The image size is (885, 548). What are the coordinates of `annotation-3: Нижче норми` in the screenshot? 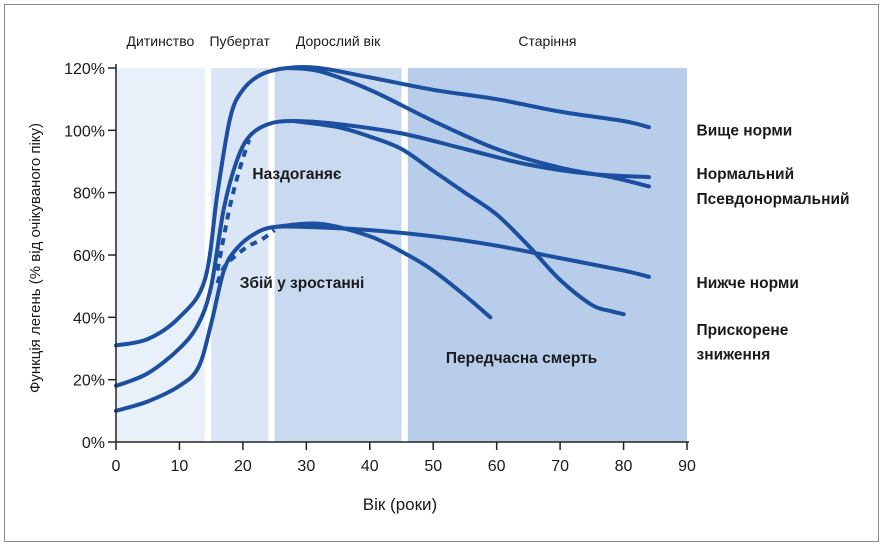 It's located at (748, 283).